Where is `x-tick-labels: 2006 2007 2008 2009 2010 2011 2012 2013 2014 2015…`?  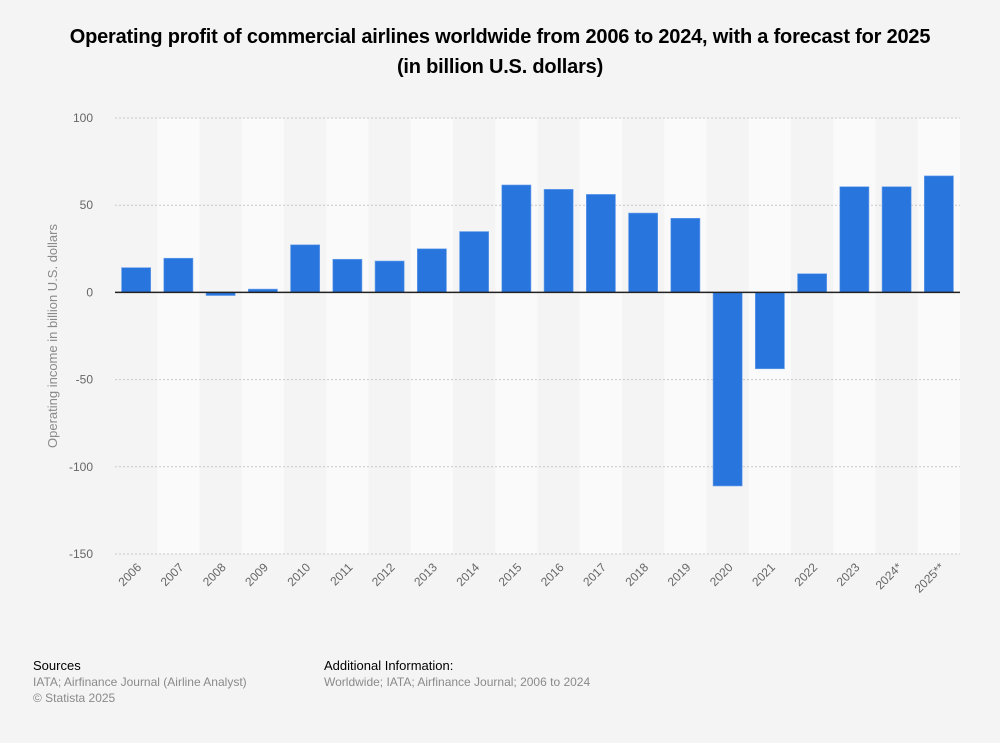
x-tick-labels: 2006 2007 2008 2009 2010 2011 2012 2013 2014 2015… is located at coordinates (531, 578).